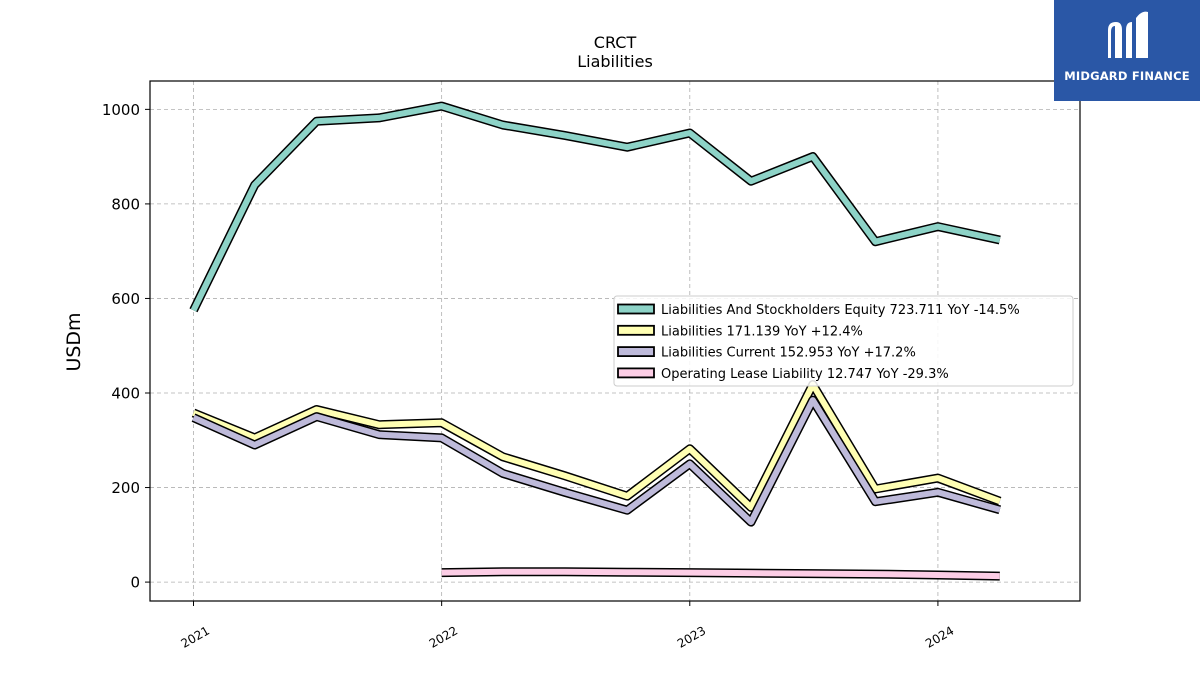  Describe the element at coordinates (1128, 35) in the screenshot. I see `midgard-logo-icon` at that location.